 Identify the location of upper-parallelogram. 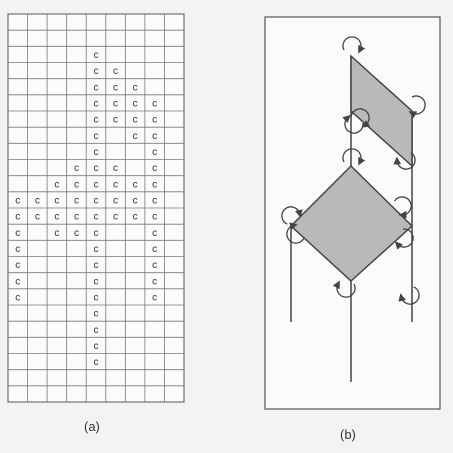
(381, 111).